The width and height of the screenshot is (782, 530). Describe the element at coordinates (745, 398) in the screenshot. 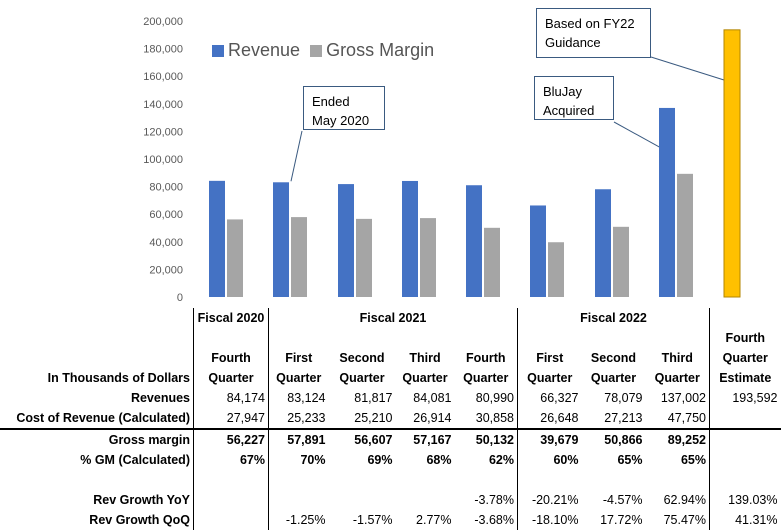

I see `table-cell: 193,592` at that location.